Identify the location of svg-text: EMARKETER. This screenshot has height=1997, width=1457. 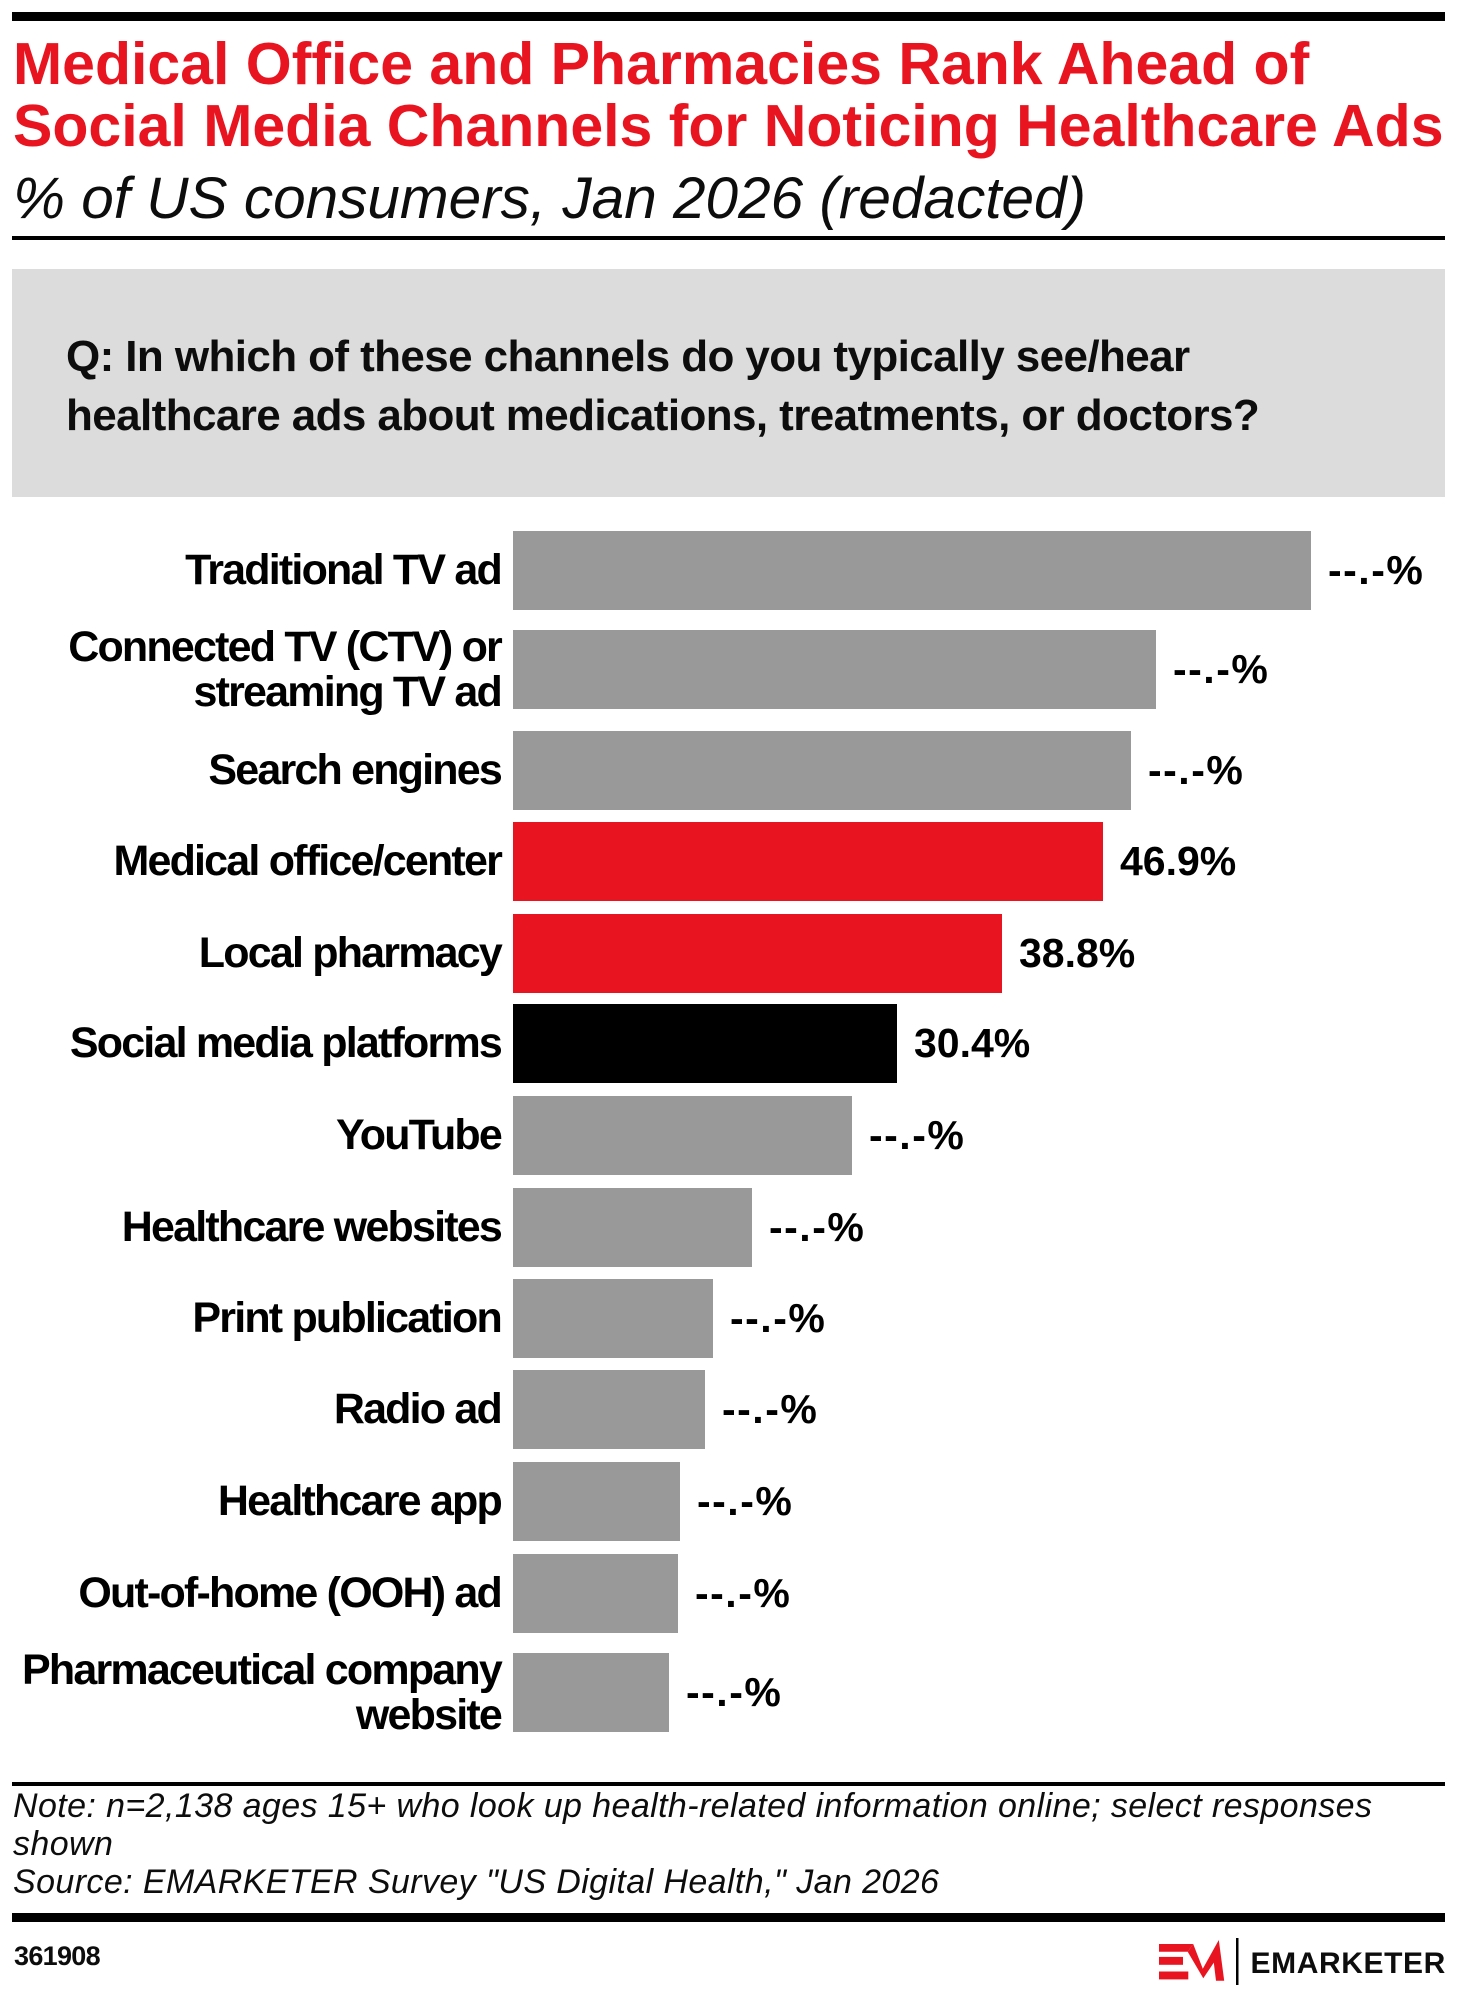
(1348, 1963).